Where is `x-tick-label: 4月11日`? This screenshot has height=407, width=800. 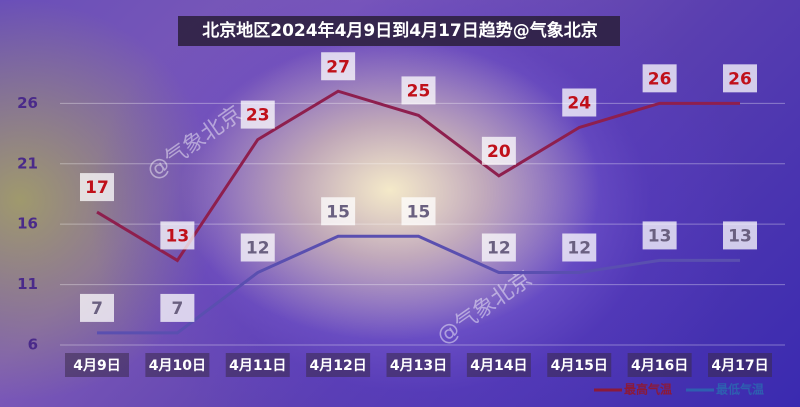 x-tick-label: 4月11日 is located at coordinates (257, 366).